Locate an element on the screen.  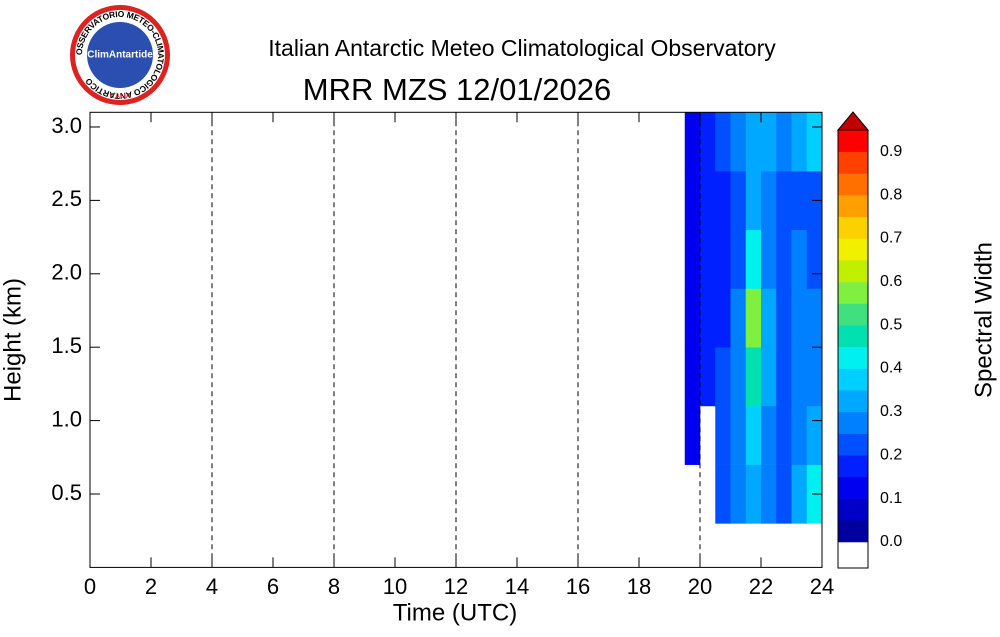
colorbar-label: Spectral Width is located at coordinates (983, 320).